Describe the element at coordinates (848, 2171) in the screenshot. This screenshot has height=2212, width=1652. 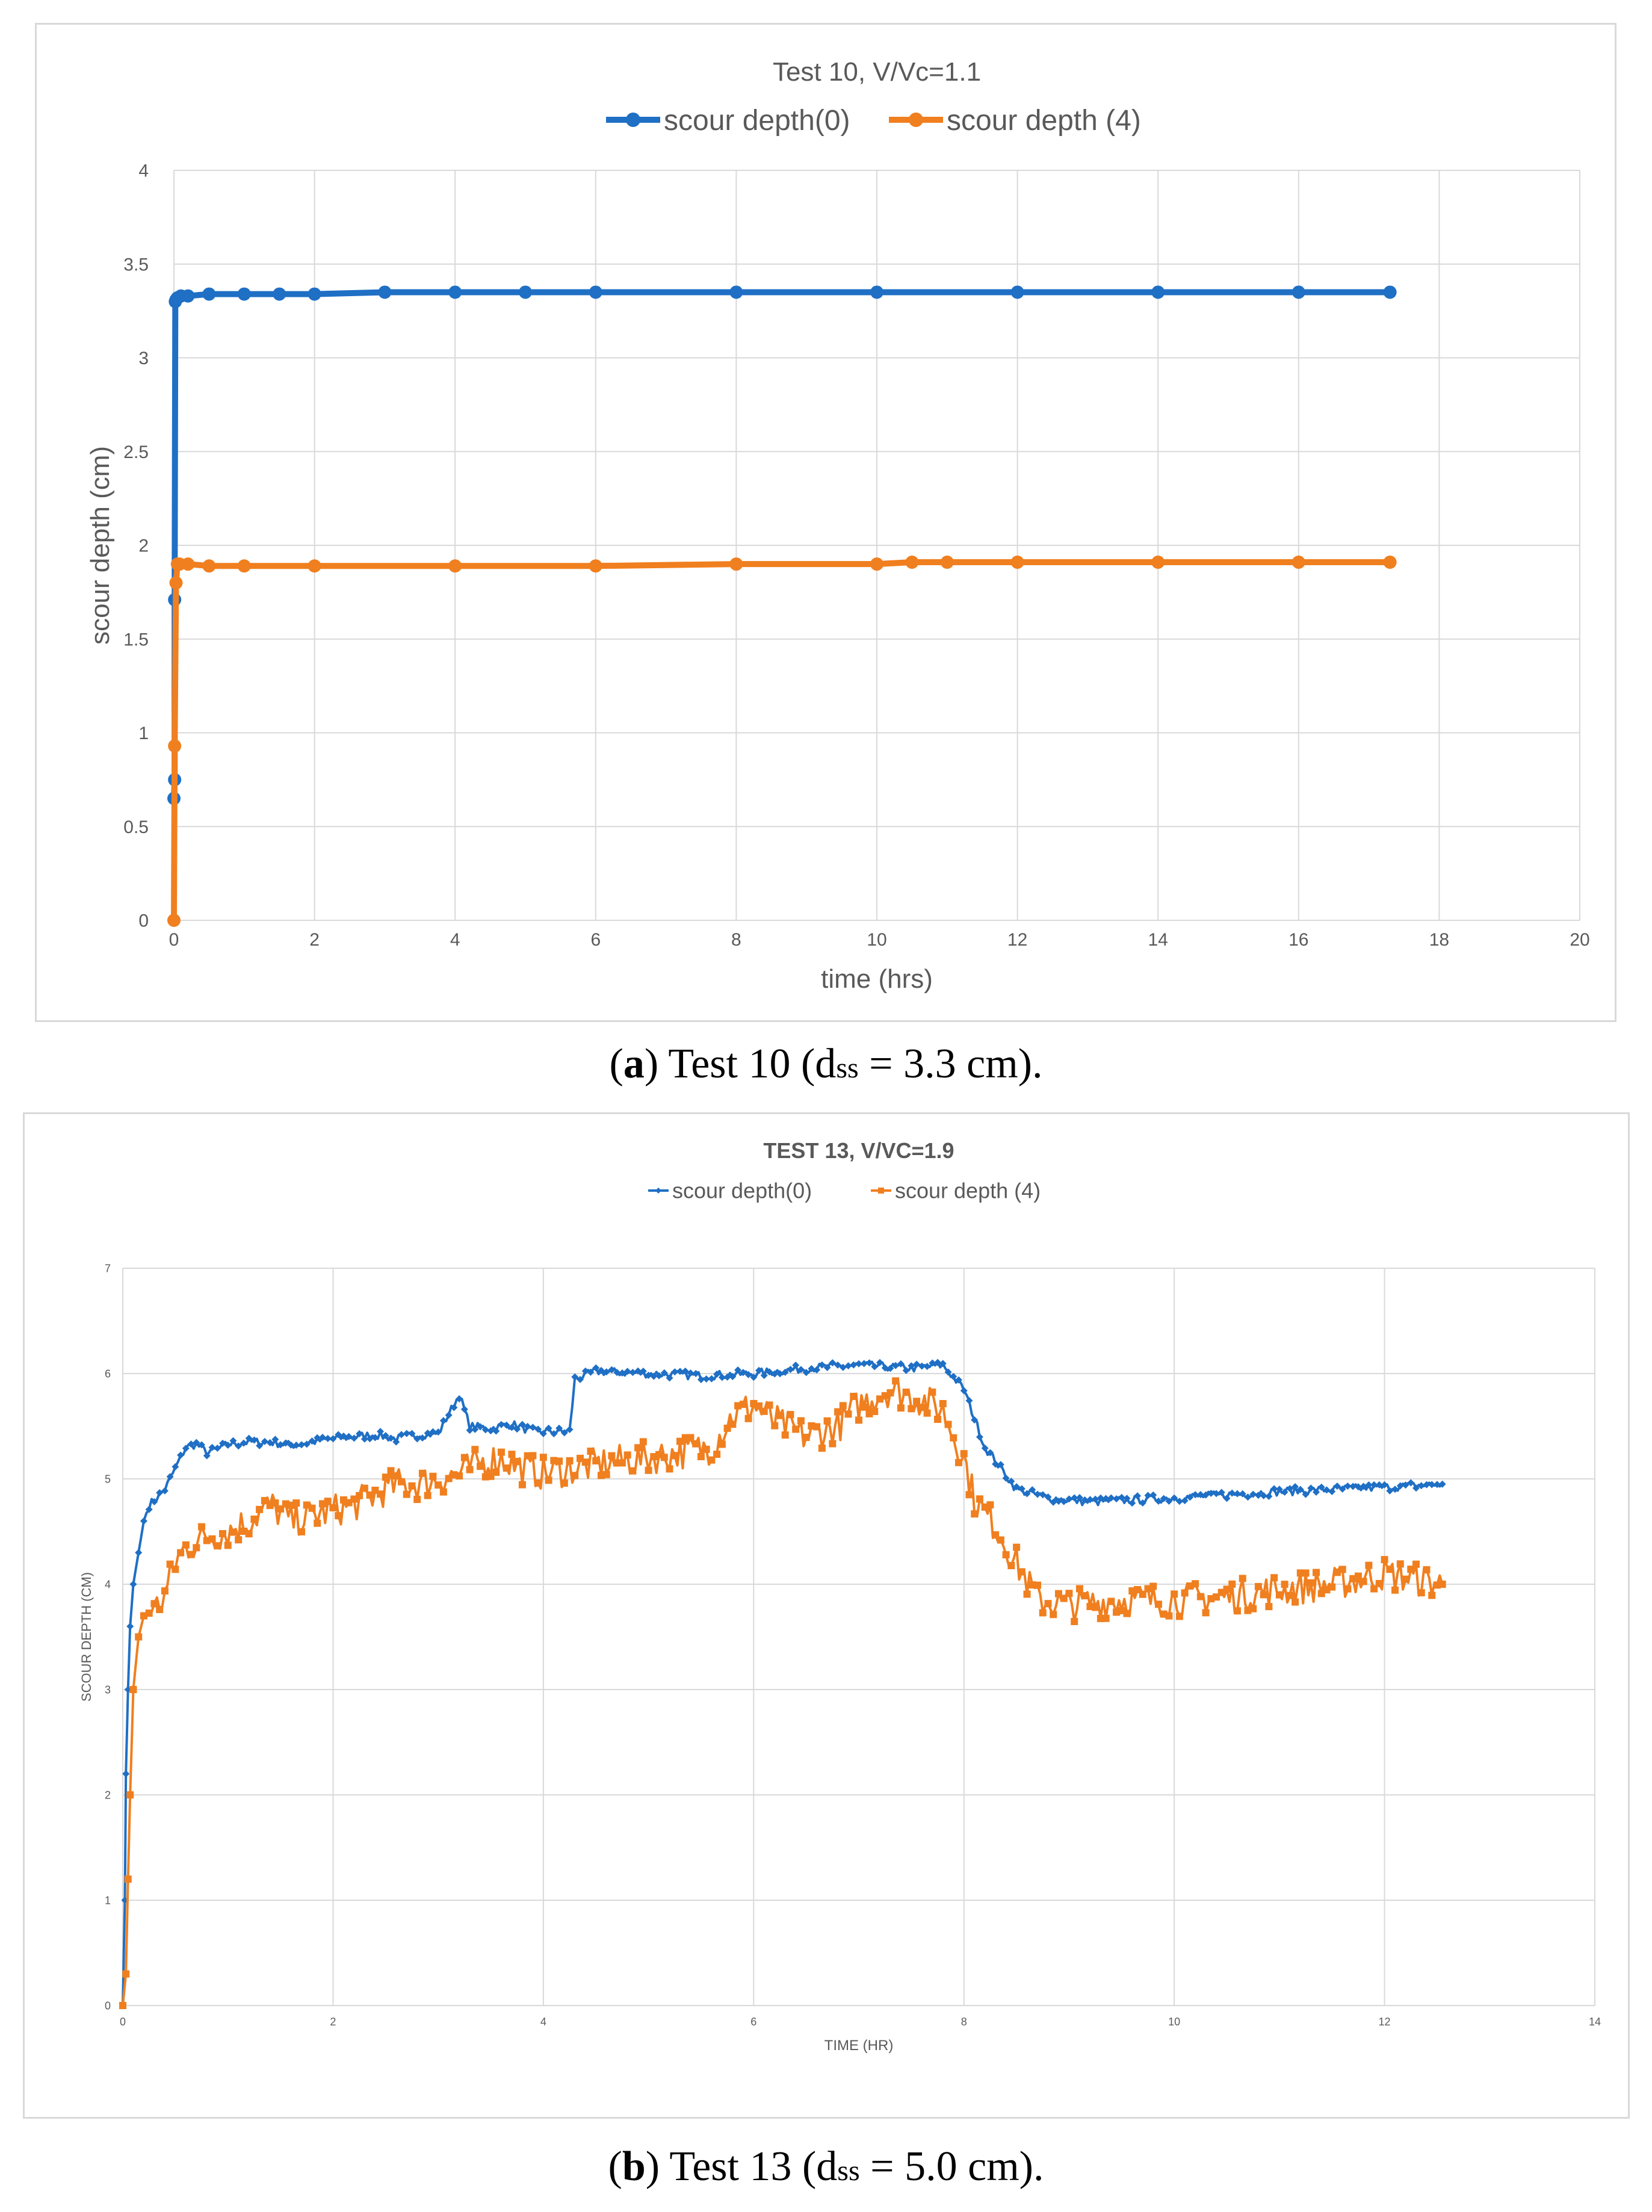
I see `caption-b-sub: ss` at that location.